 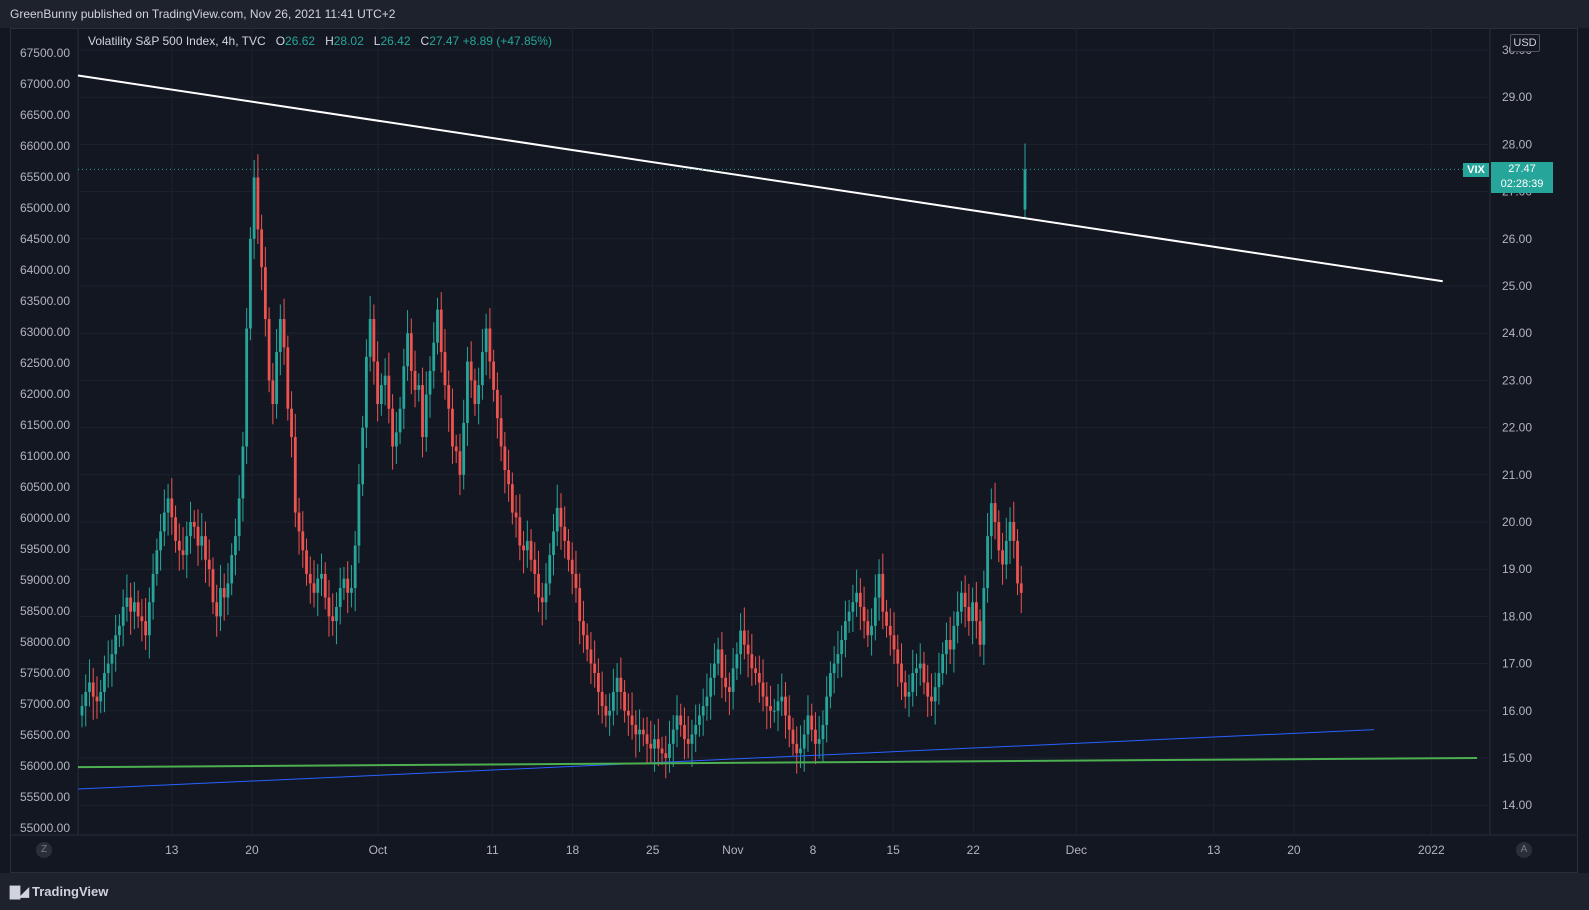 I want to click on zoom-reset-button: Z, so click(x=44, y=850).